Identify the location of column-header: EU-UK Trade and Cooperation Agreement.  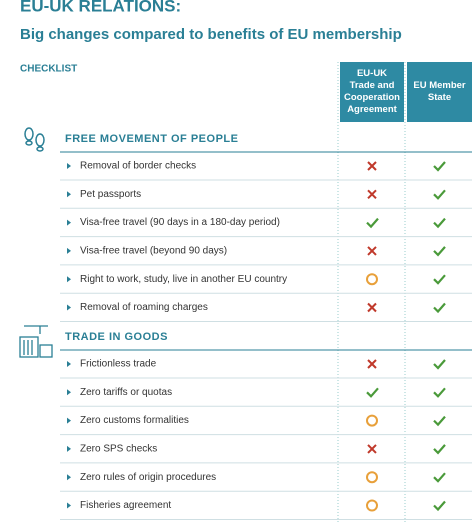
(372, 92).